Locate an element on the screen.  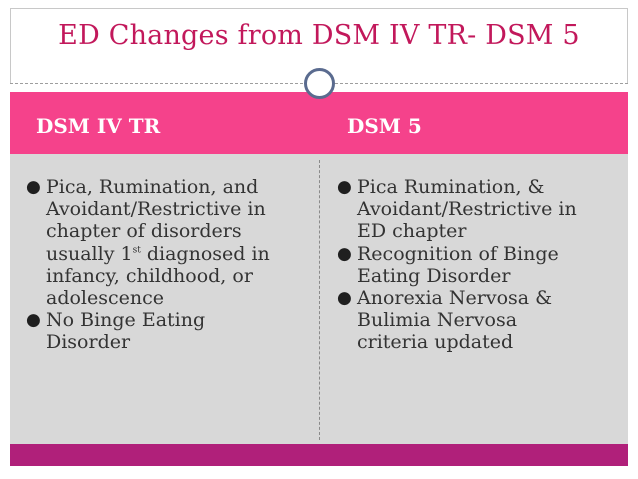
column-header-dsm-iv-tr: DSM IV TR is located at coordinates (98, 126).